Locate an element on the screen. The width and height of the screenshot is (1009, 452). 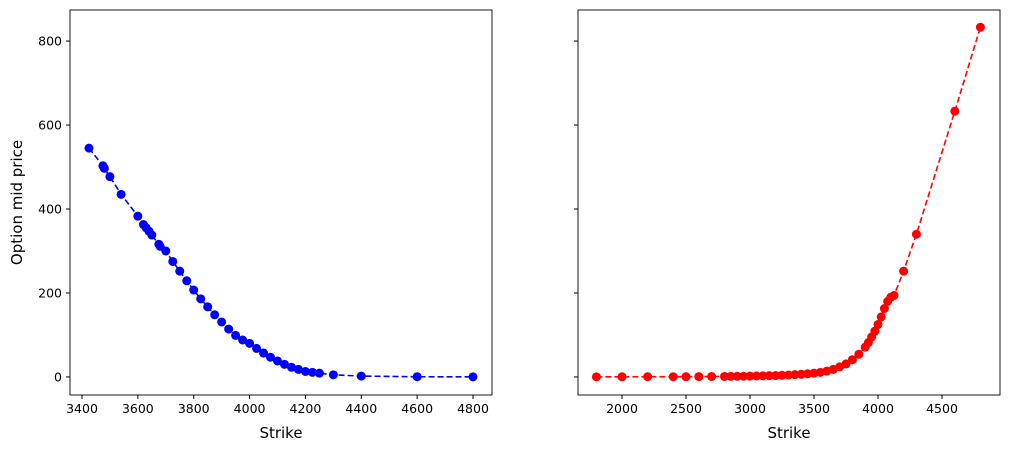
y-axis-label: Option mid price is located at coordinates (17, 202).